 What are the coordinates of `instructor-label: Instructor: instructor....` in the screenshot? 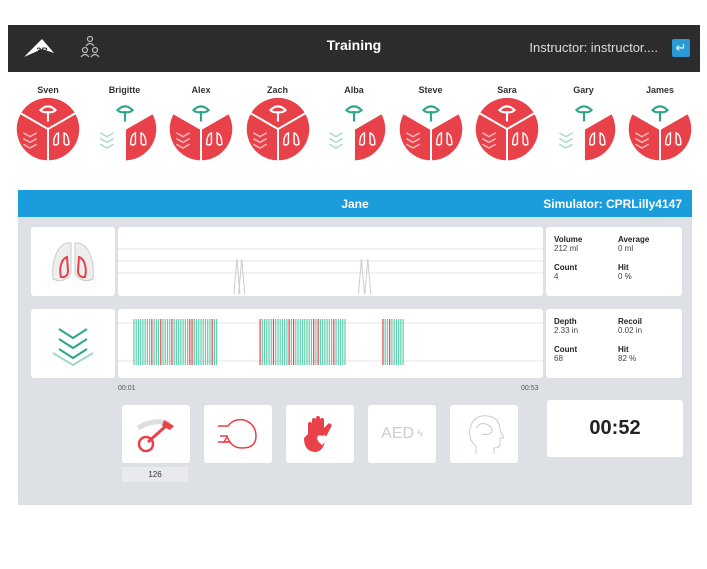 It's located at (593, 47).